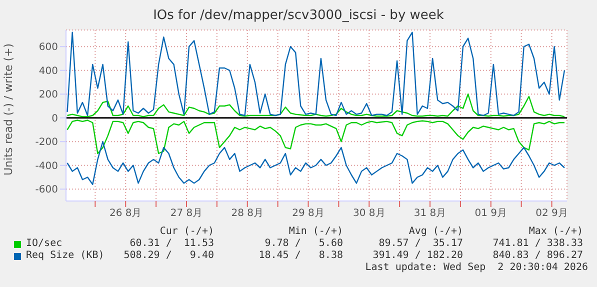 This screenshot has width=597, height=287. I want to click on text: Cur (-/+), so click(187, 231).